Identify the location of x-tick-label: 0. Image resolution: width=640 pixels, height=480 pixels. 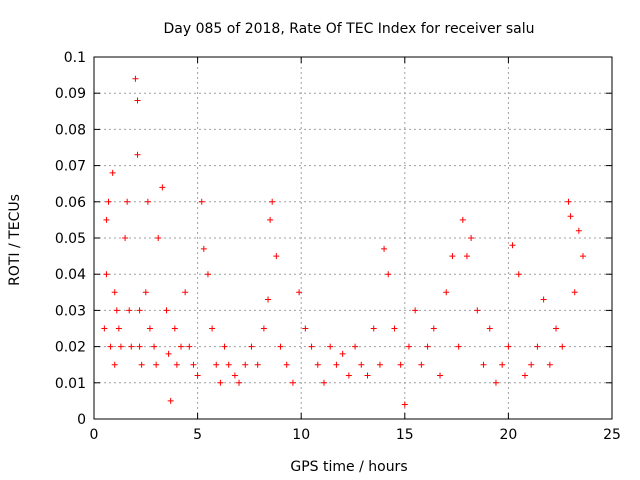
(94, 435).